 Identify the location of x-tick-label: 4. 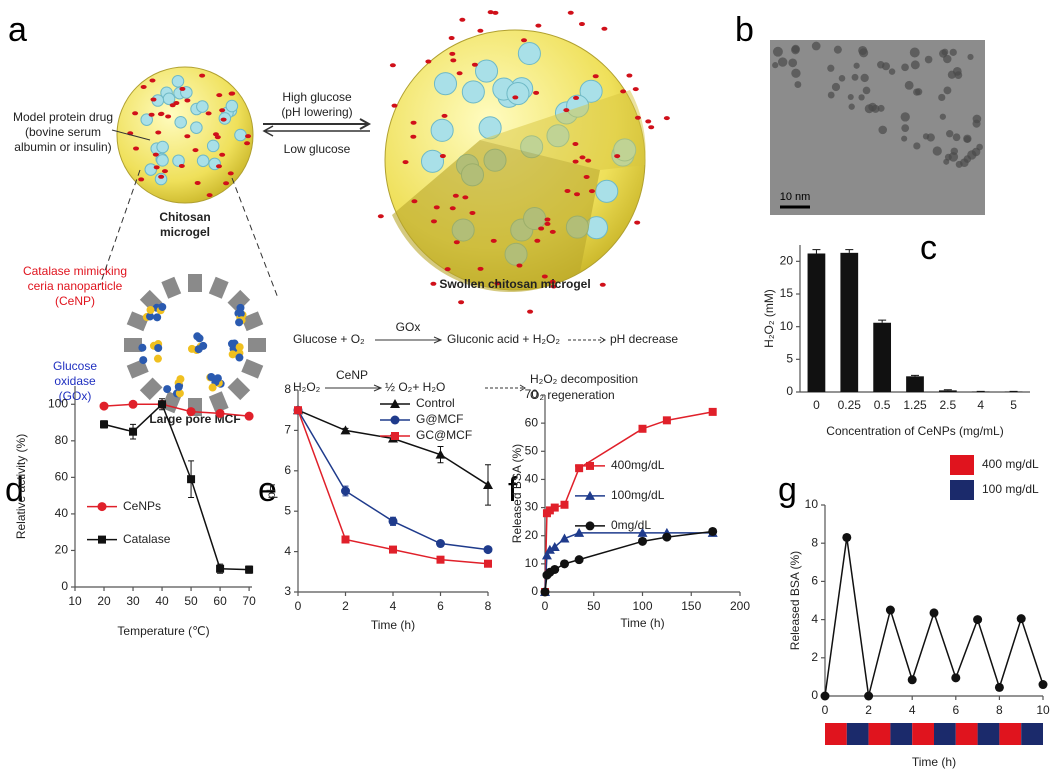
(393, 606).